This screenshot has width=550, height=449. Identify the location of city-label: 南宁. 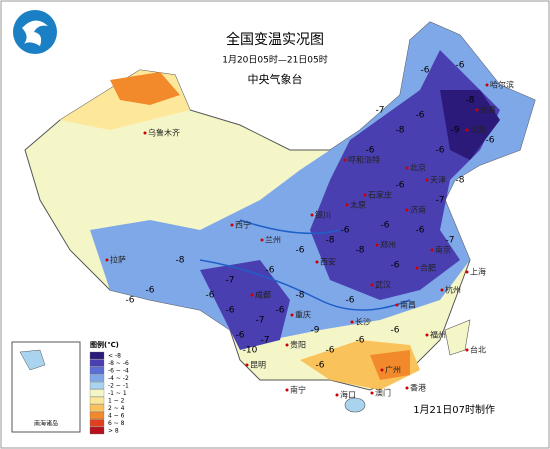
(298, 390).